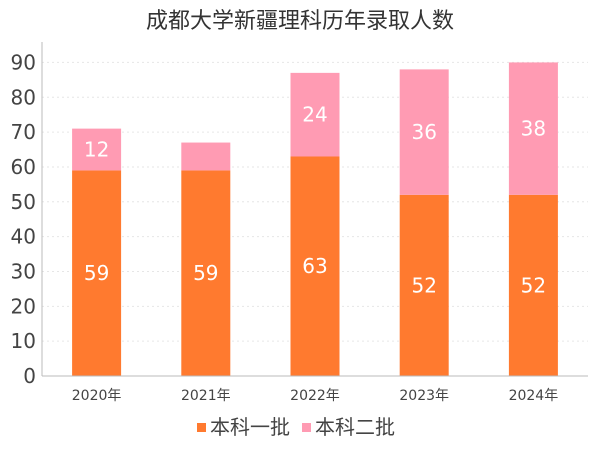 Image resolution: width=600 pixels, height=450 pixels. I want to click on x-tick-label: 2022年, so click(315, 396).